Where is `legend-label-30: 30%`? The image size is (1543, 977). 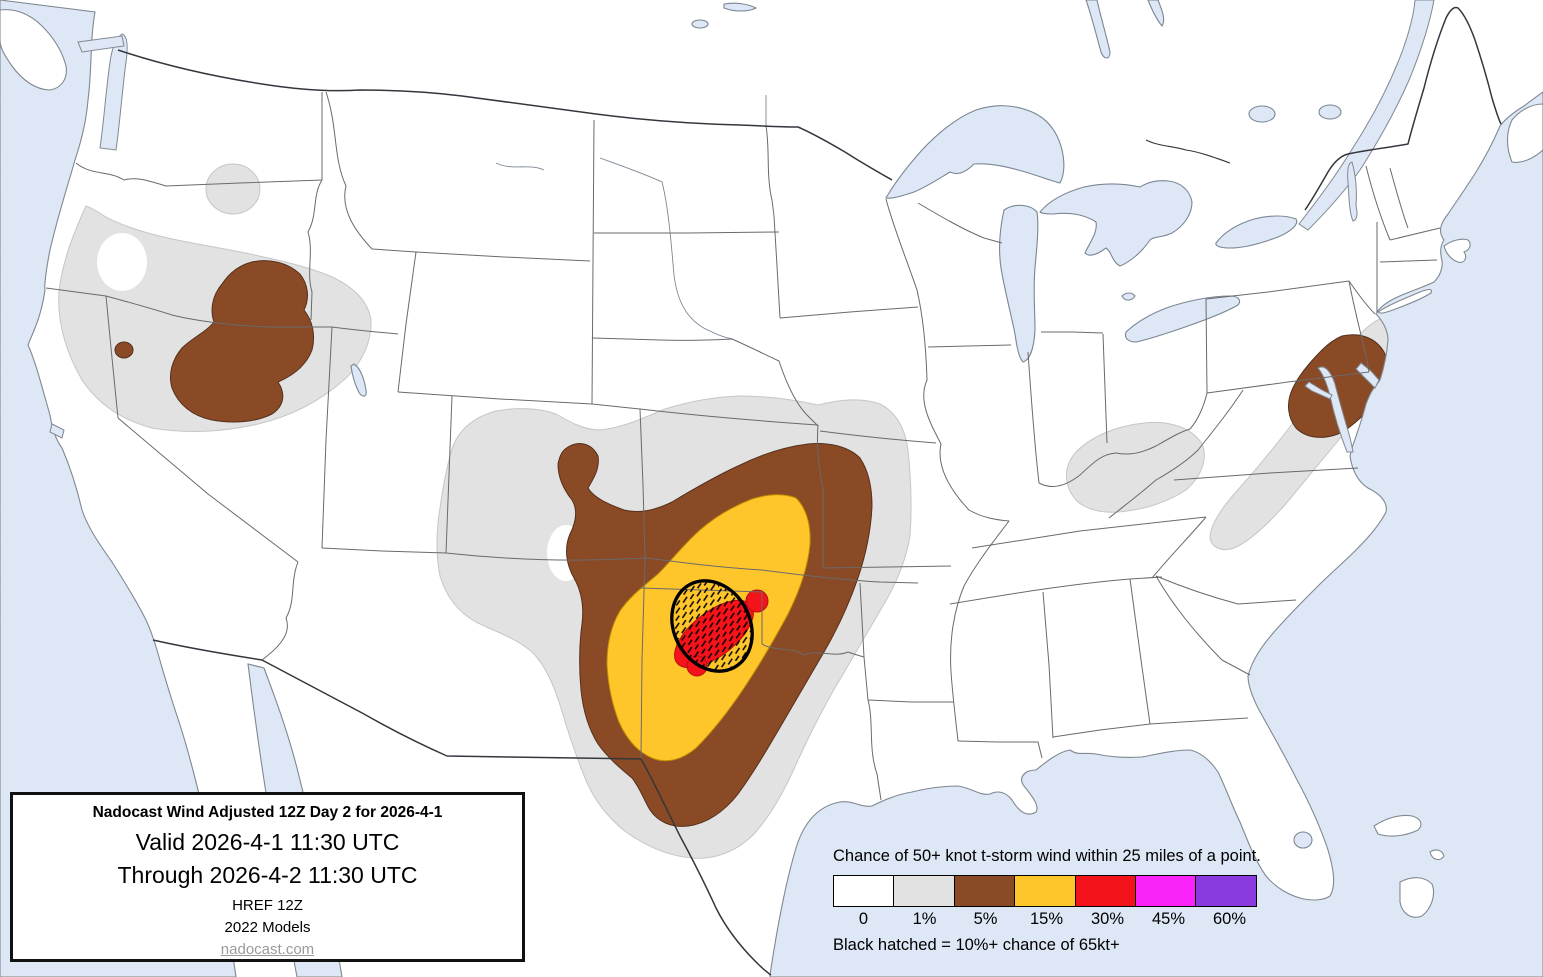
legend-label-30: 30% is located at coordinates (1107, 919).